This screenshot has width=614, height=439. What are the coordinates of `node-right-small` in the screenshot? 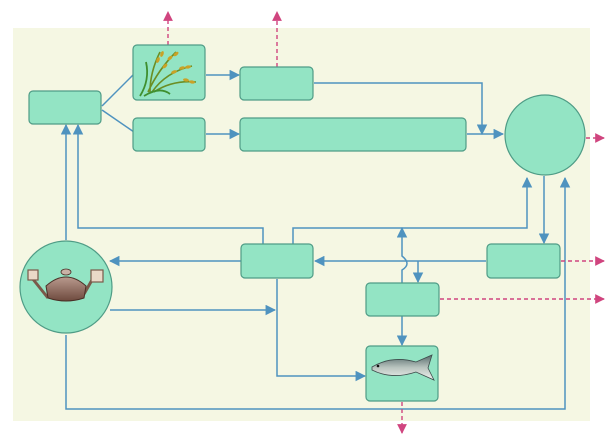 It's located at (523, 261).